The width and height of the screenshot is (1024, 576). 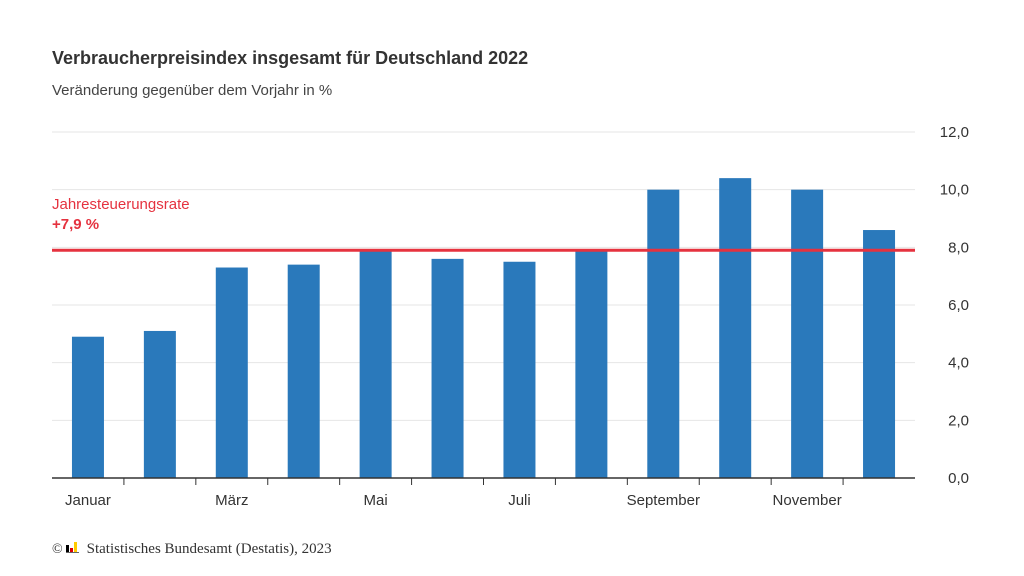 I want to click on bar-september, so click(x=663, y=333).